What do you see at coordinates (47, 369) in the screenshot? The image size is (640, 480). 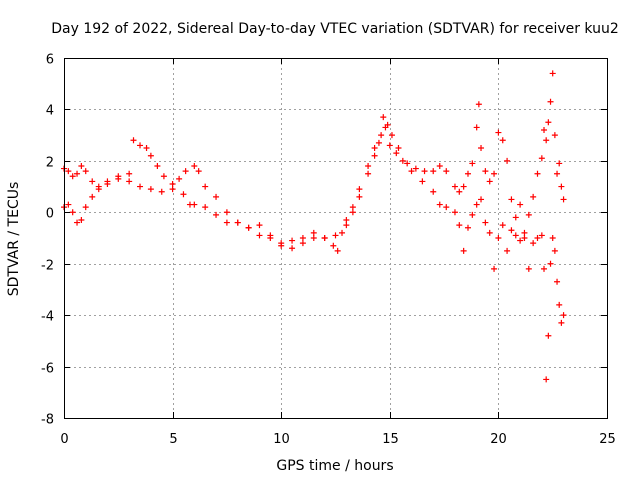 I see `y-tick-label: -6` at bounding box center [47, 369].